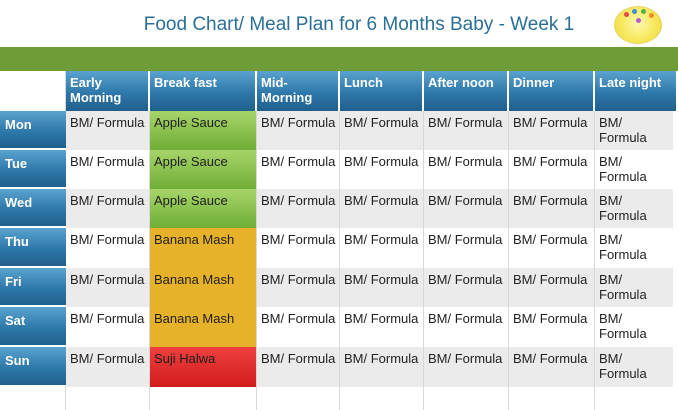 The width and height of the screenshot is (678, 410). What do you see at coordinates (638, 25) in the screenshot?
I see `logo-icon` at bounding box center [638, 25].